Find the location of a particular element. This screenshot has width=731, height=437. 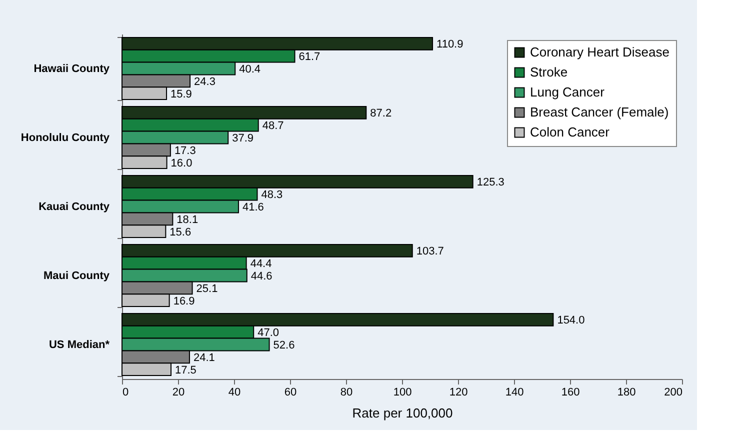

data-label: 17.3 is located at coordinates (185, 150).